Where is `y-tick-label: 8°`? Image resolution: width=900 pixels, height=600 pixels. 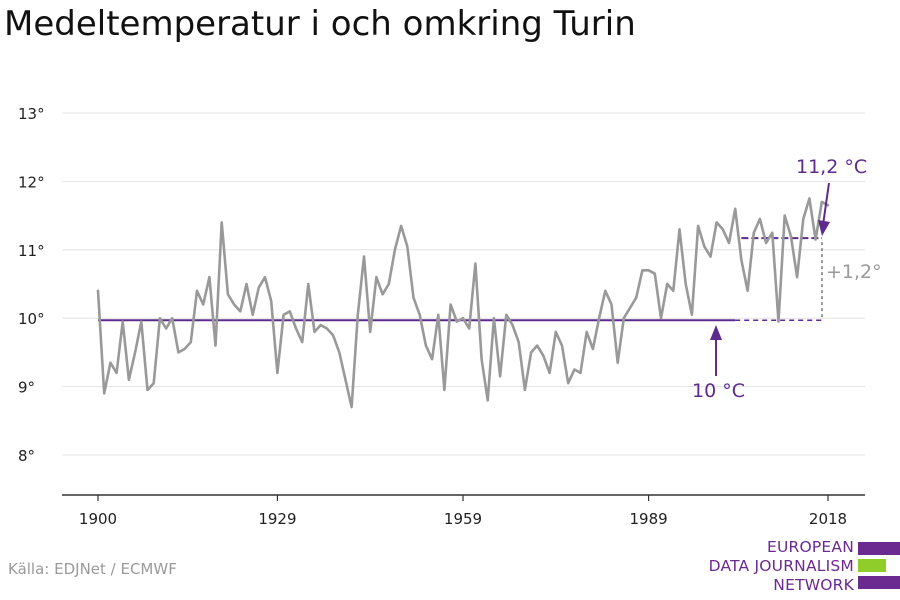
y-tick-label: 8° is located at coordinates (26, 456).